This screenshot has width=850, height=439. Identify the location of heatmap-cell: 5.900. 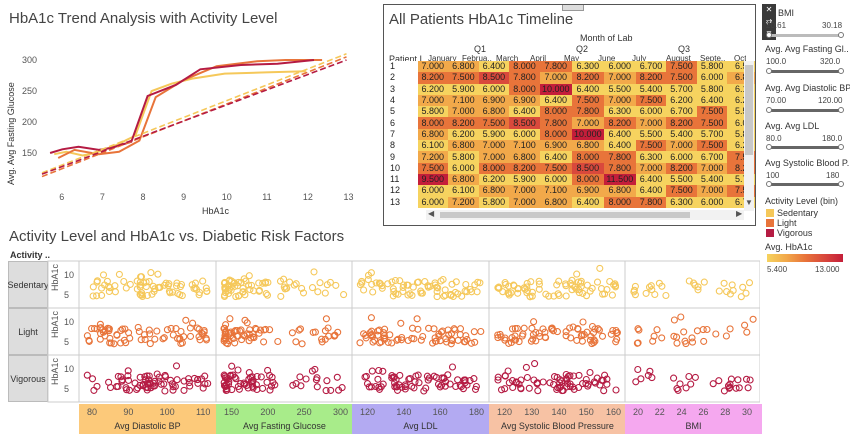
(524, 179).